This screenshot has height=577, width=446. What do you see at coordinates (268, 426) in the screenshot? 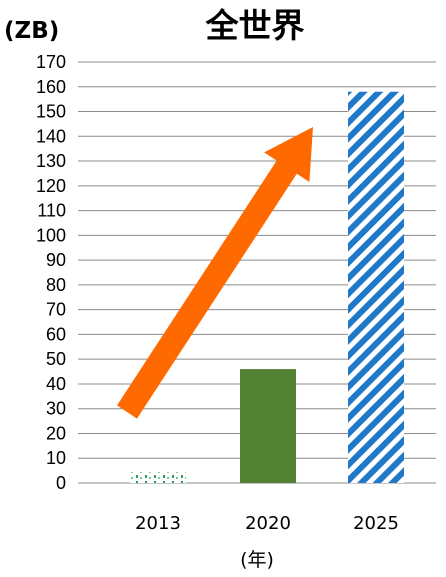
I see `bar-2020` at bounding box center [268, 426].